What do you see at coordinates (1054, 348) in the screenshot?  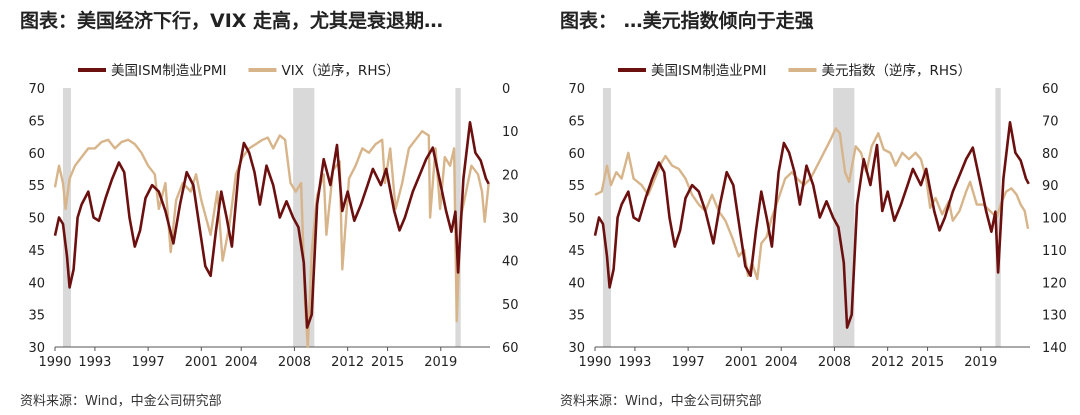 I see `y-right-tick-label: 140` at bounding box center [1054, 348].